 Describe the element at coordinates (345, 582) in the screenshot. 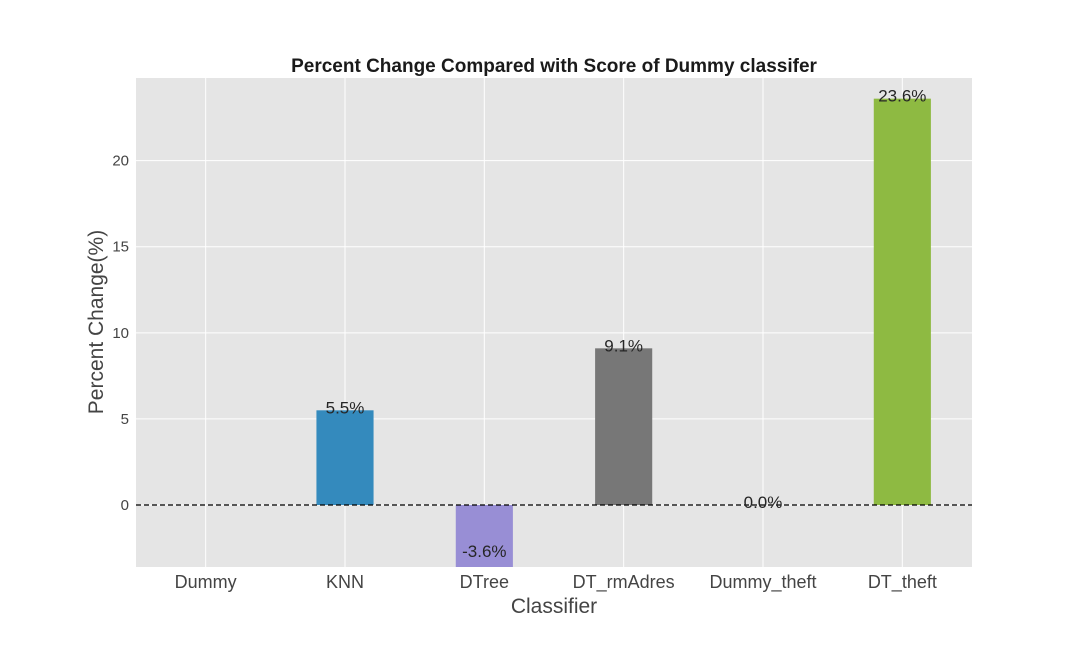

I see `x-tick-label: KNN` at that location.